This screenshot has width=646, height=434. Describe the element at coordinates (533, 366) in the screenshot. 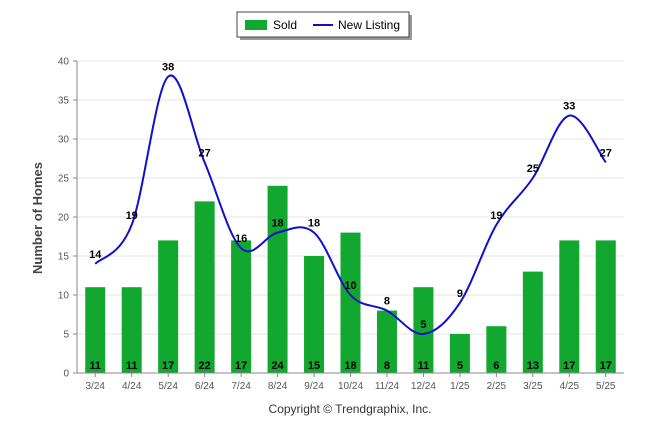

I see `sold-value-label-12: 13` at that location.